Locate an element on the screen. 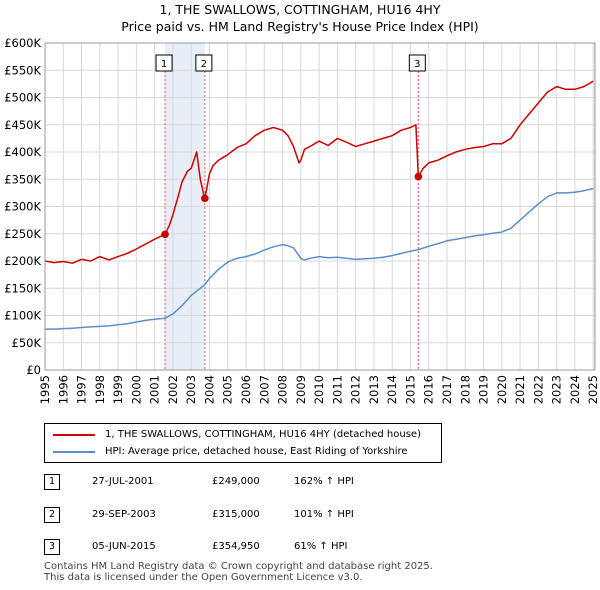 The width and height of the screenshot is (600, 590). x-tick-label: 2013 is located at coordinates (374, 389).